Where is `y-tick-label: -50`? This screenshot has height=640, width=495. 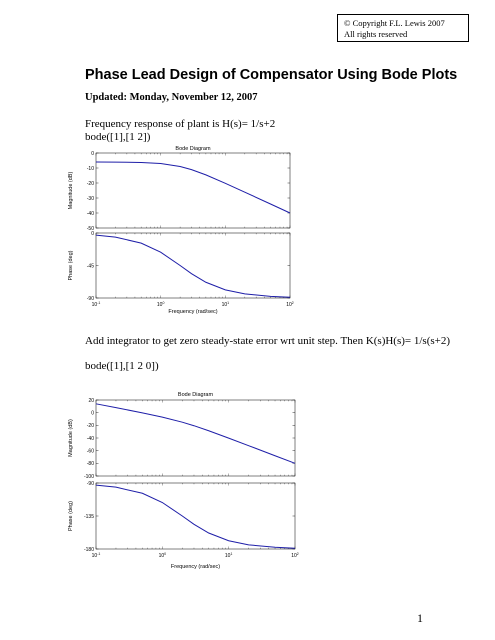 y-tick-label: -50 is located at coordinates (90, 229).